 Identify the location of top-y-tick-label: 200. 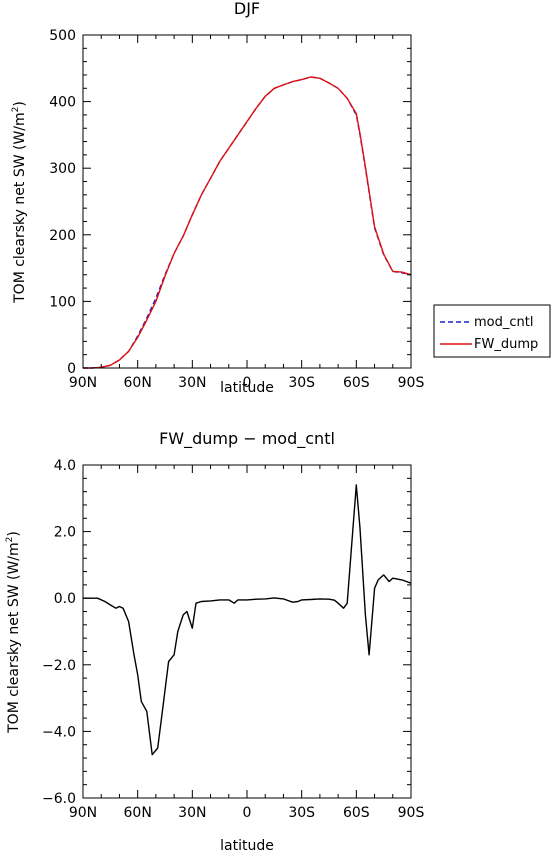
(62, 236).